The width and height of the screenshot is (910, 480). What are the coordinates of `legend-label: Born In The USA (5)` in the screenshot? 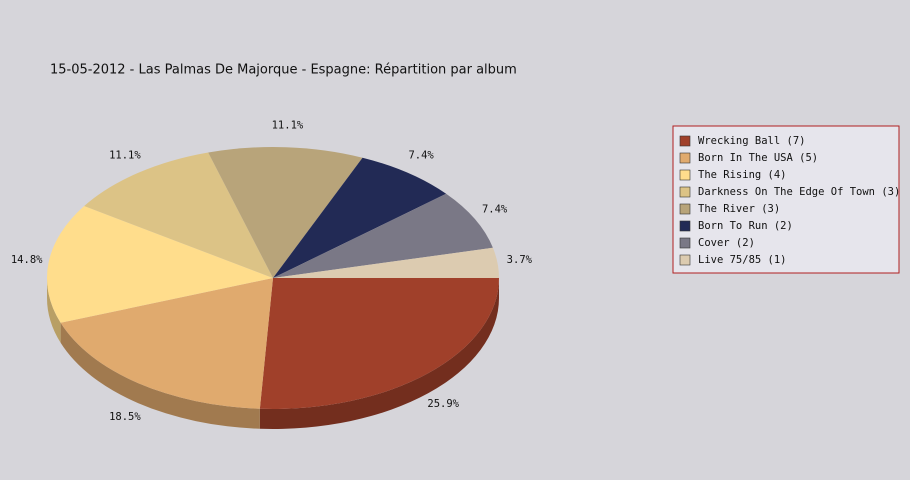 It's located at (758, 158).